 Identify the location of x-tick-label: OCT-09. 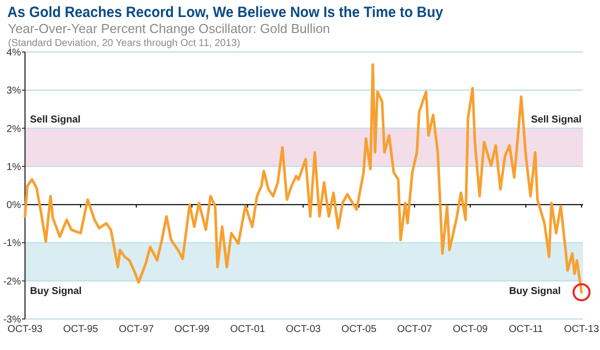
(470, 329).